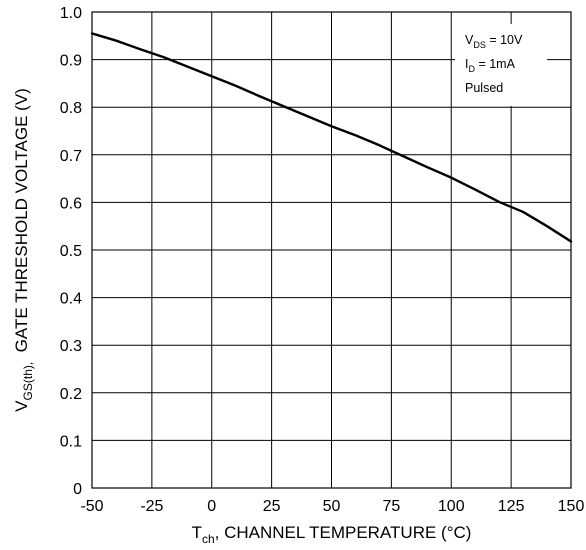 The width and height of the screenshot is (586, 550). Describe the element at coordinates (511, 506) in the screenshot. I see `x-tick-label: 125` at that location.